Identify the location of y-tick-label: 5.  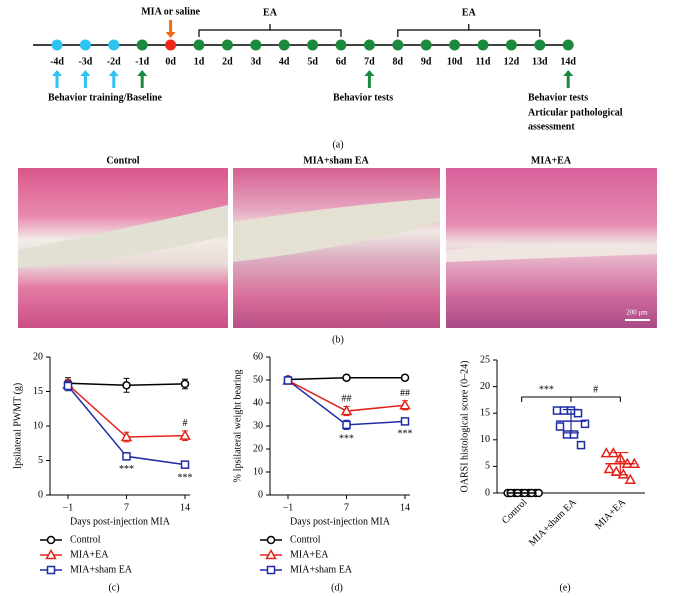
(40, 460).